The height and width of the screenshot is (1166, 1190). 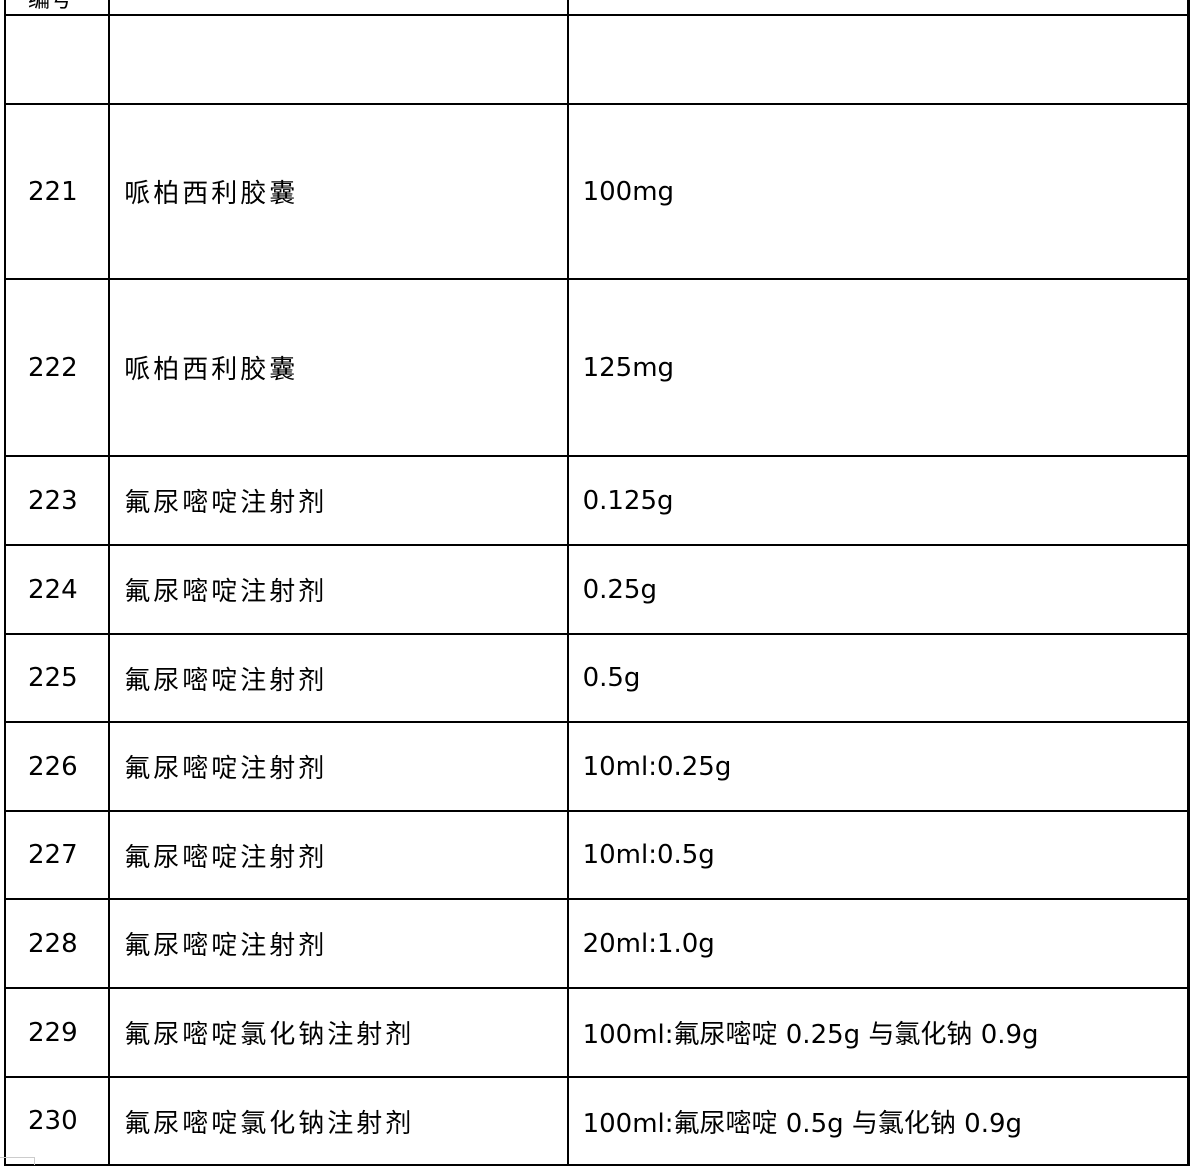 What do you see at coordinates (878, 1121) in the screenshot?
I see `drug-spec: 100ml:氟尿嘧啶 0.5g 与氯化钠 0.9g` at bounding box center [878, 1121].